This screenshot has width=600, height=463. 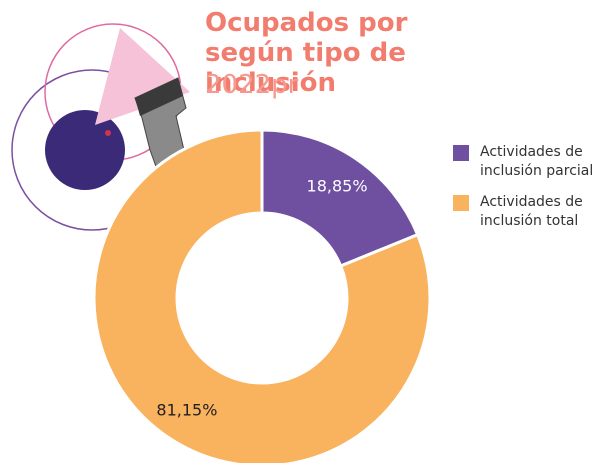 What do you see at coordinates (340, 198) in the screenshot?
I see `donut-slice` at bounding box center [340, 198].